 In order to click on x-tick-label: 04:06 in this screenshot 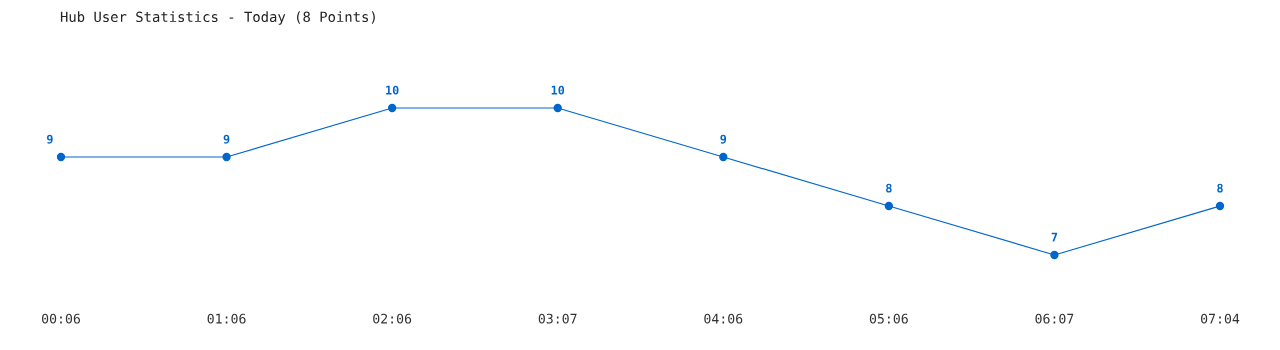, I will do `click(723, 318)`.